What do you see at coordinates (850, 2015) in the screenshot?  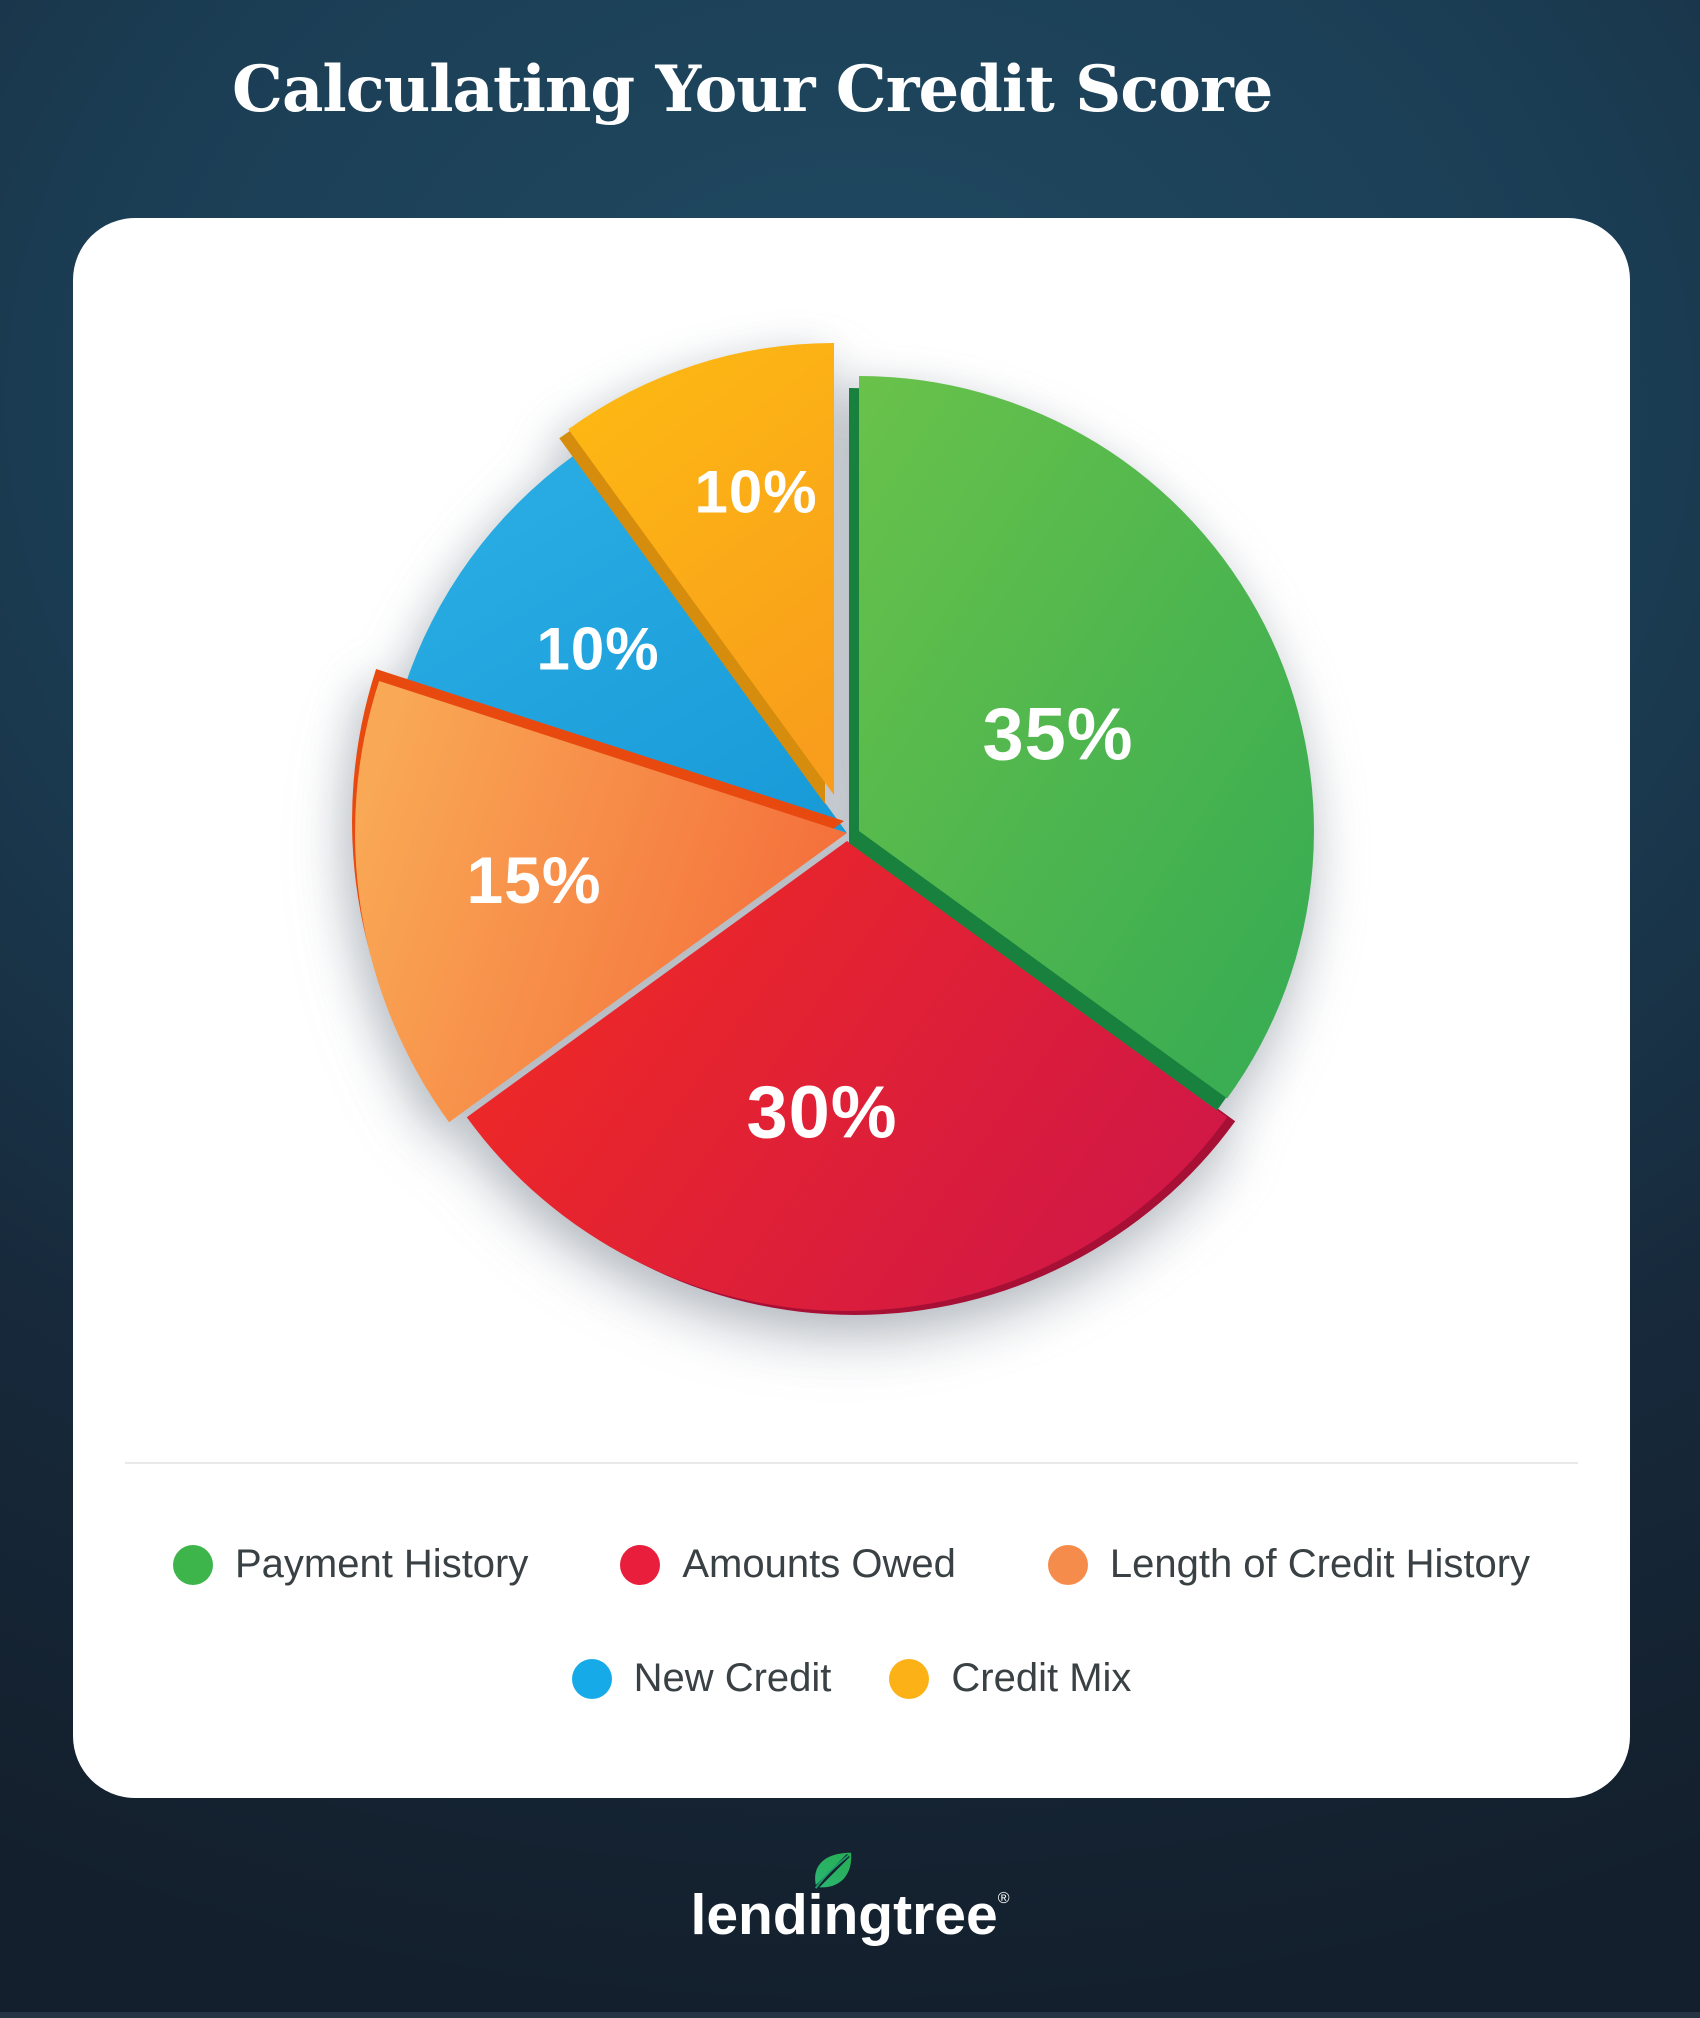 I see `bottom-edge-strip` at bounding box center [850, 2015].